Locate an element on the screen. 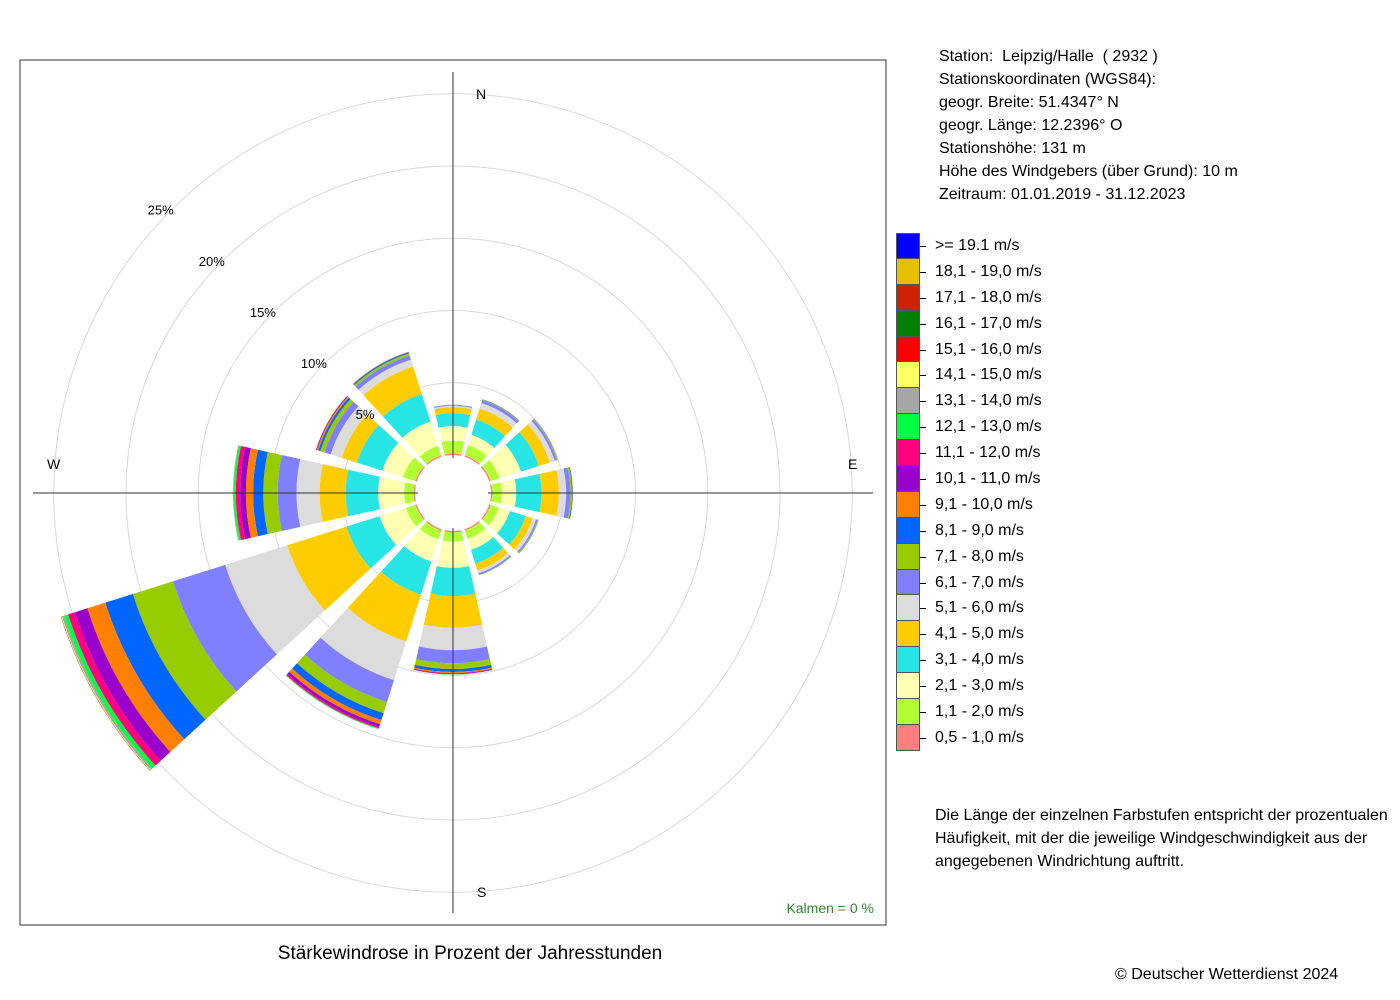 The width and height of the screenshot is (1400, 1000). station-info-line: Stationskoordinaten (WGS84): is located at coordinates (1047, 79).